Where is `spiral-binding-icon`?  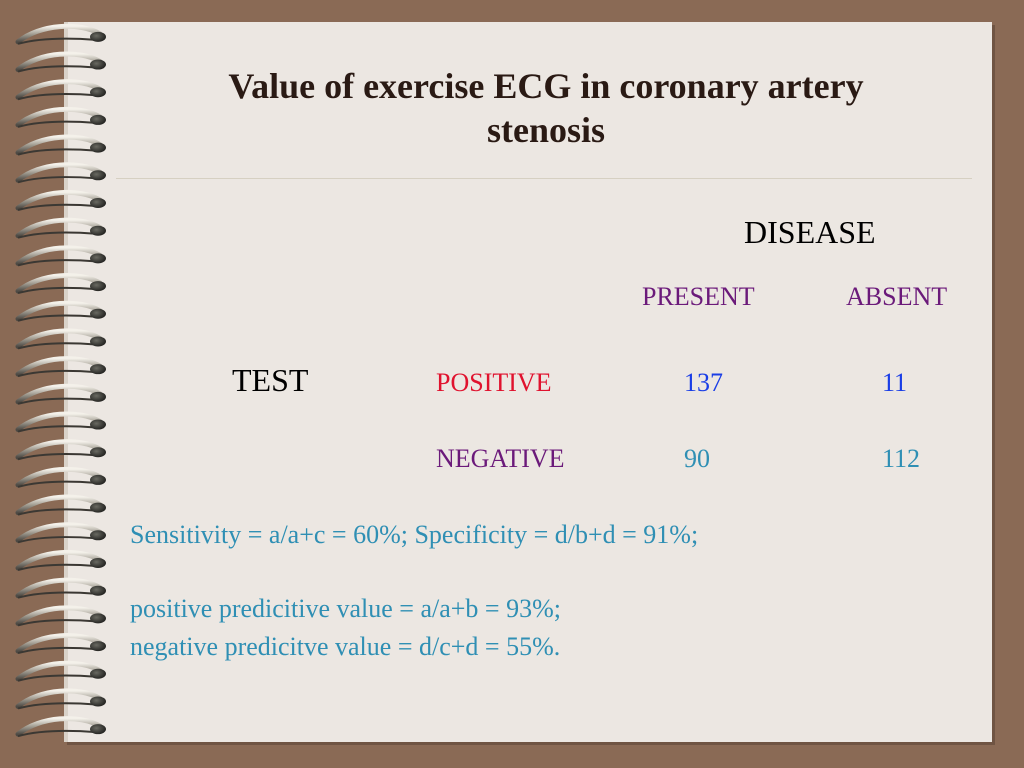 spiral-binding-icon is located at coordinates (60, 380).